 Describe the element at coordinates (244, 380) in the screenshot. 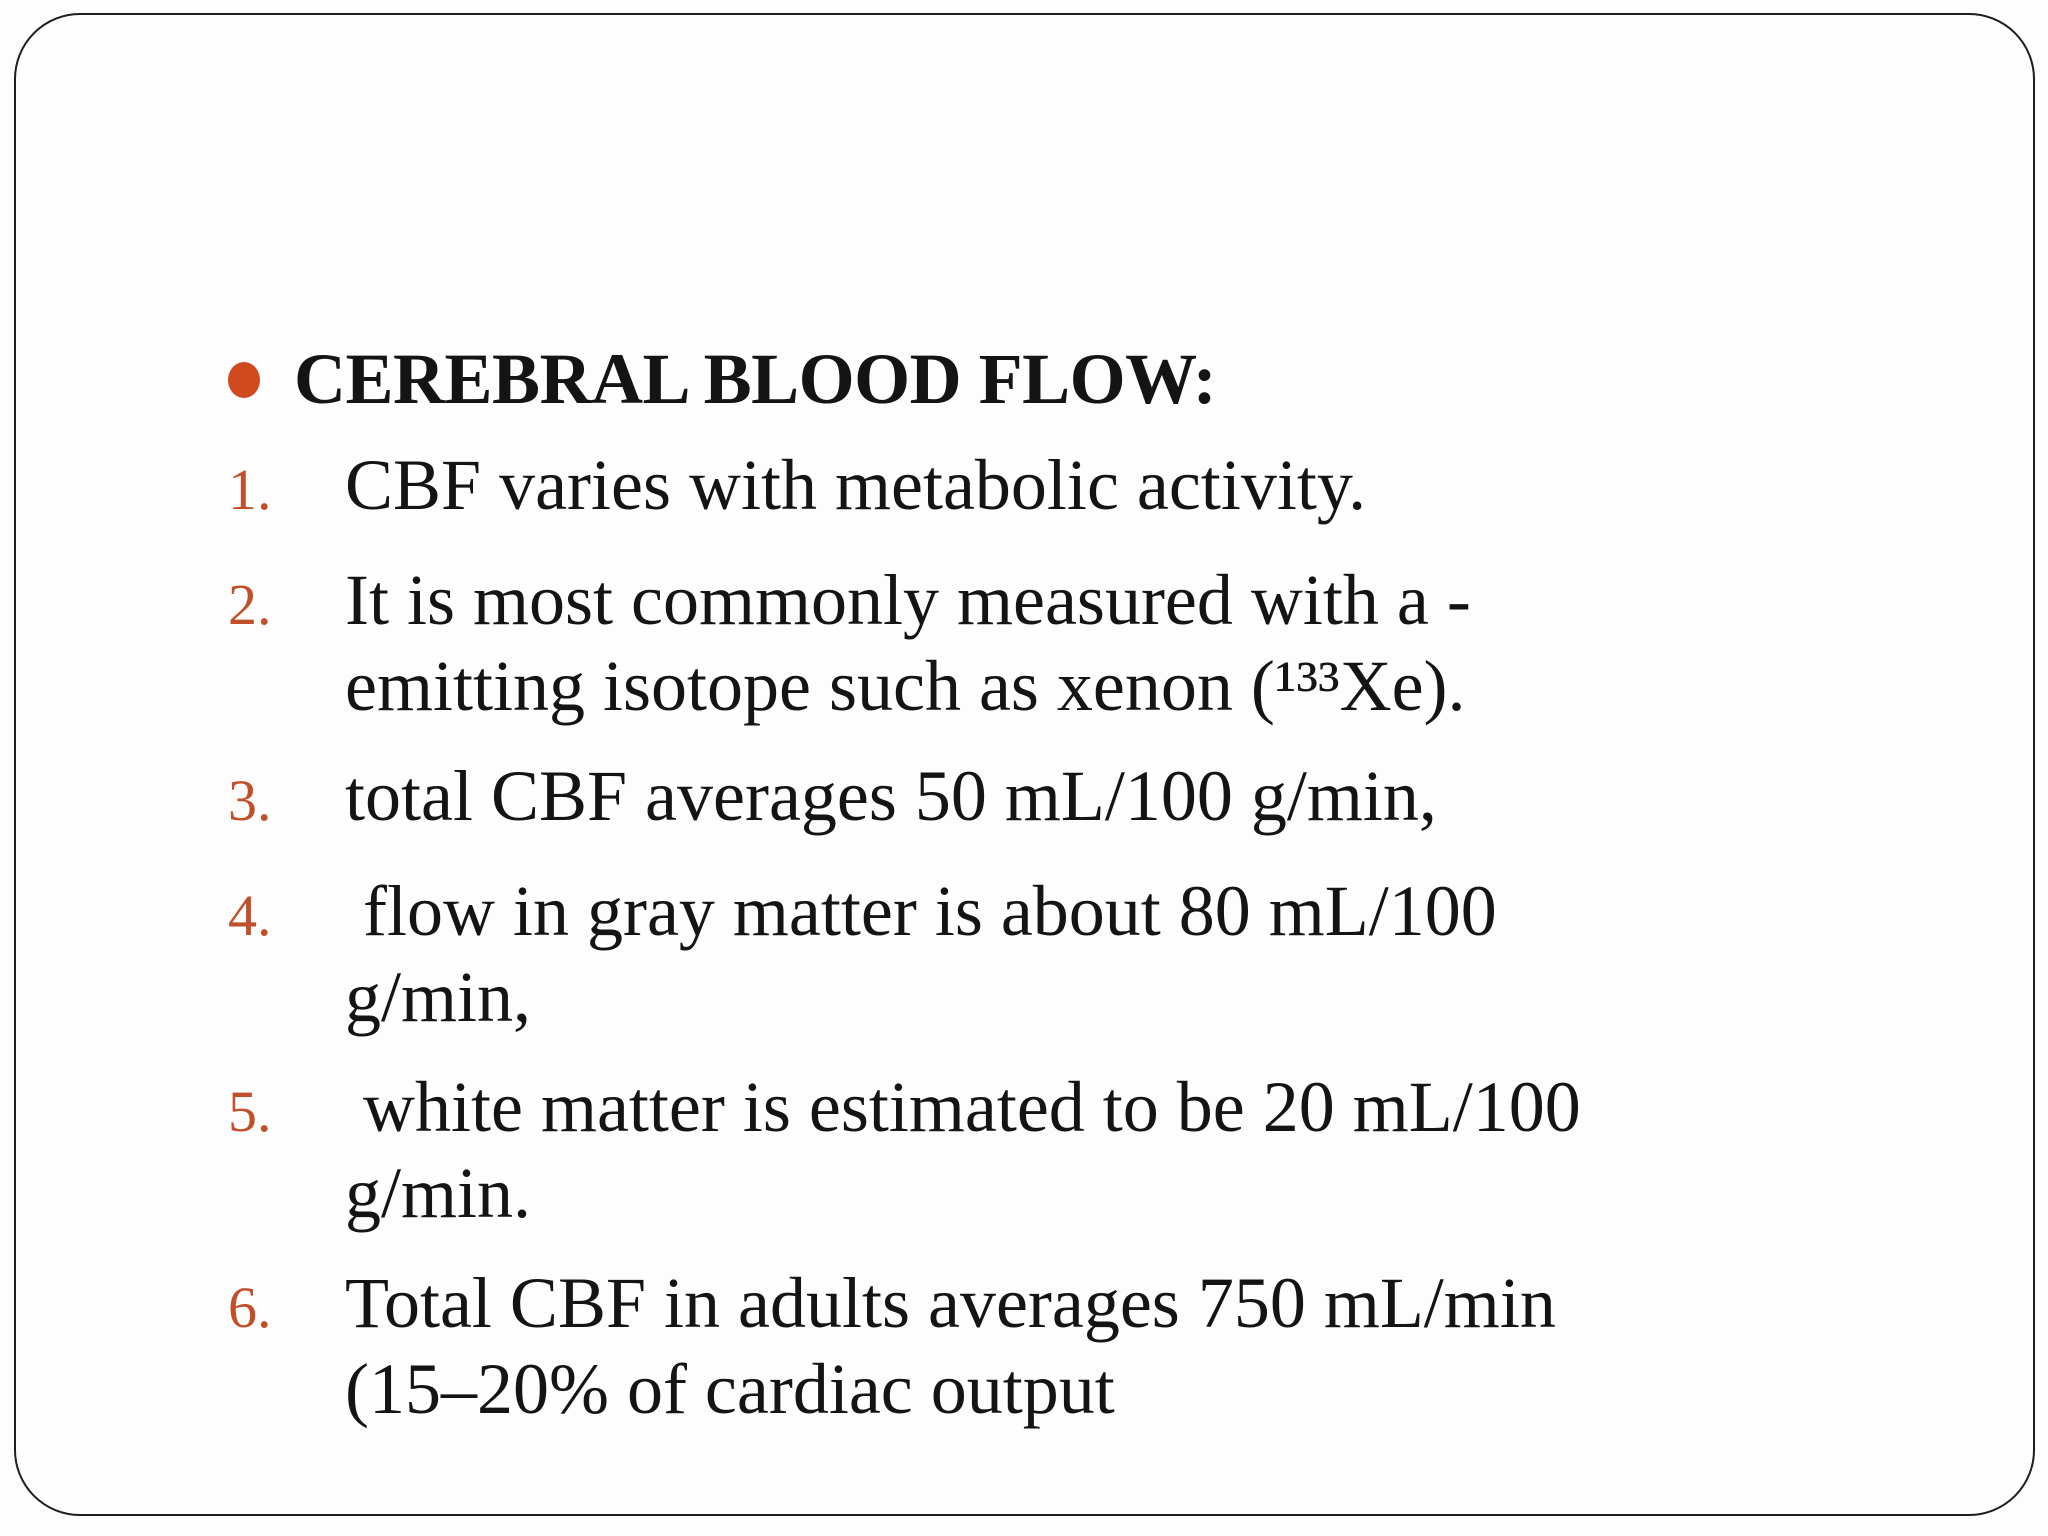

I see `orange-dot-icon` at that location.